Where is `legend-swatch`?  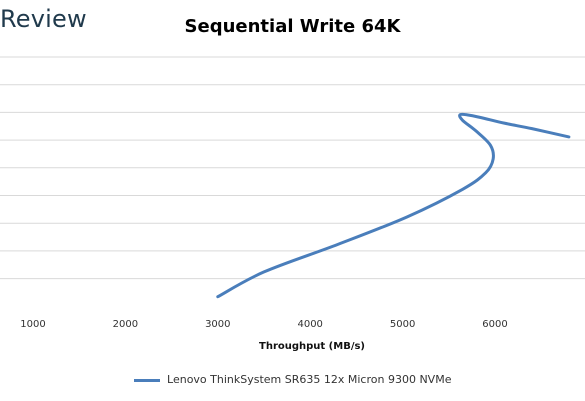 legend-swatch is located at coordinates (146, 380).